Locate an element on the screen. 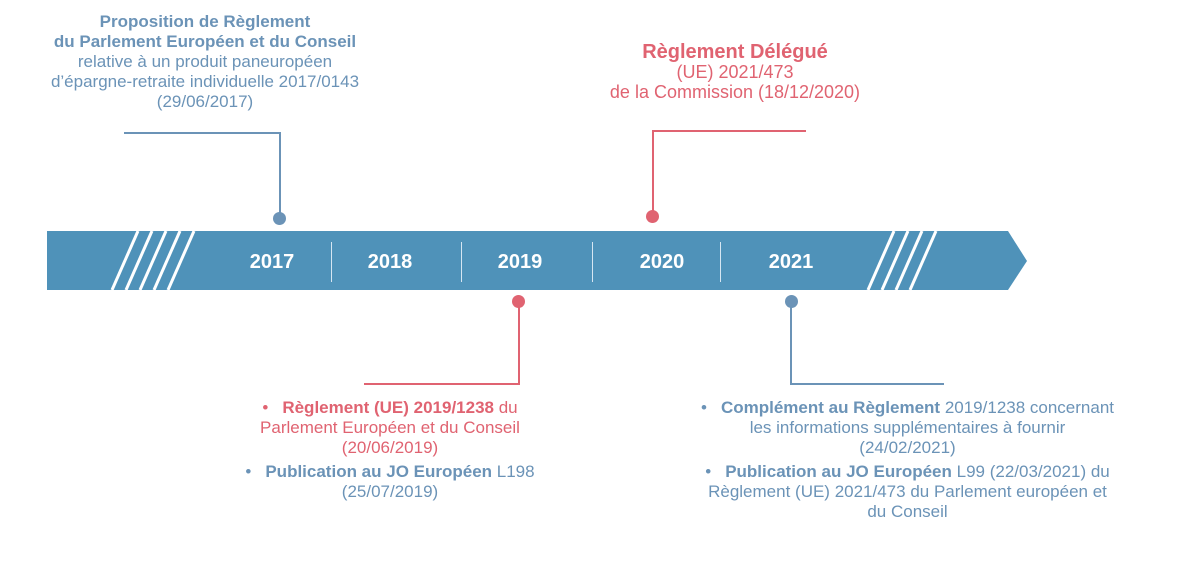  right-hatch-marks is located at coordinates (902, 260).